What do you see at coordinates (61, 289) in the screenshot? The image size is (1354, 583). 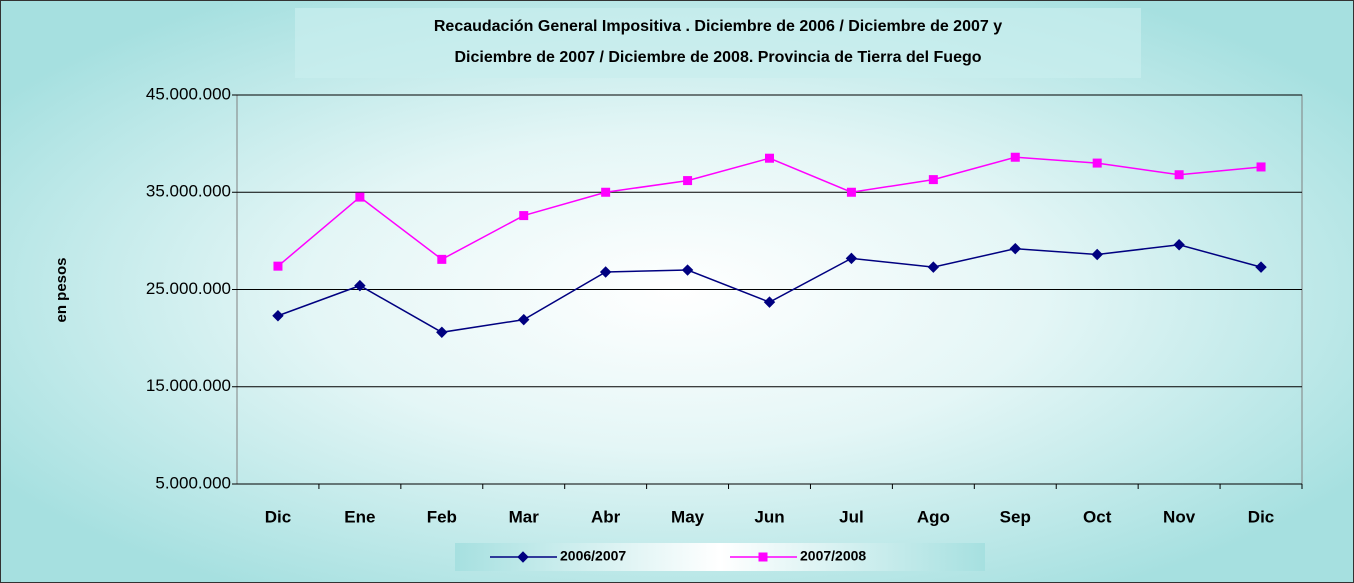 I see `y-axis-label: en pesos` at bounding box center [61, 289].